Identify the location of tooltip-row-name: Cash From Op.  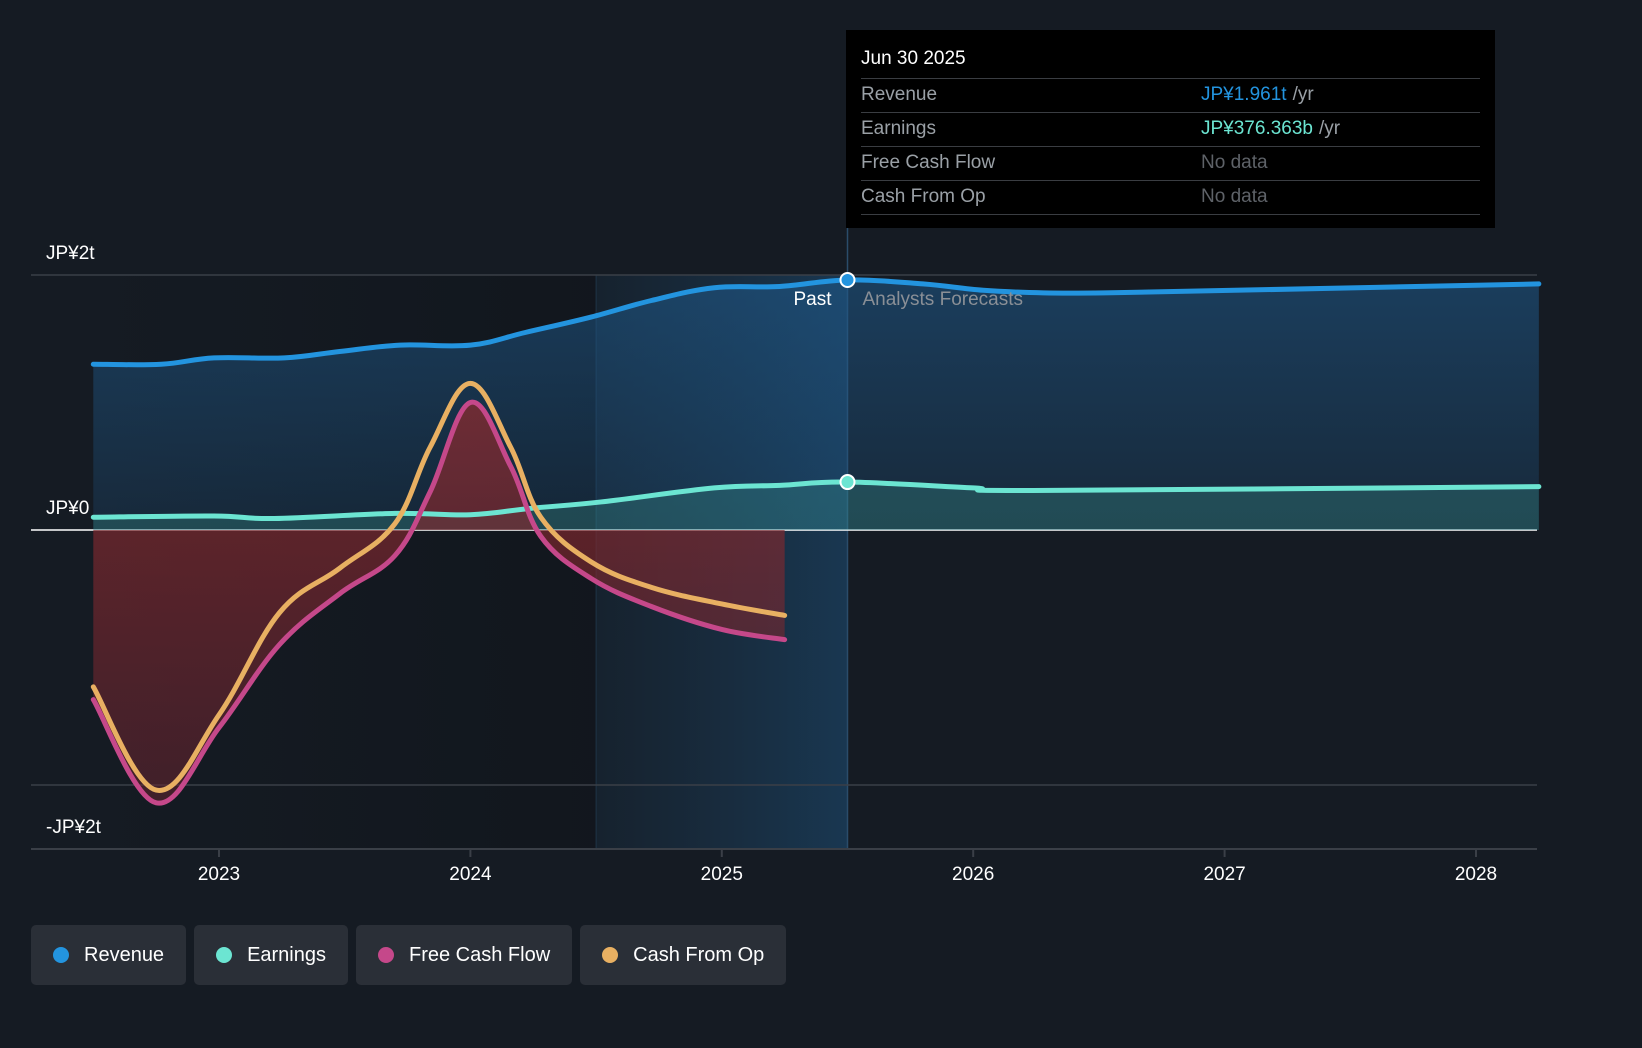
(923, 196).